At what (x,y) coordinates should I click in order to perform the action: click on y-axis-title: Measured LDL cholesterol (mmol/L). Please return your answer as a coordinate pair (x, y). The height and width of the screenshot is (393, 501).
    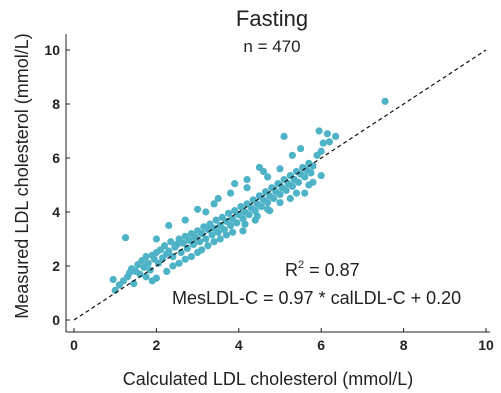
    Looking at the image, I should click on (22, 175).